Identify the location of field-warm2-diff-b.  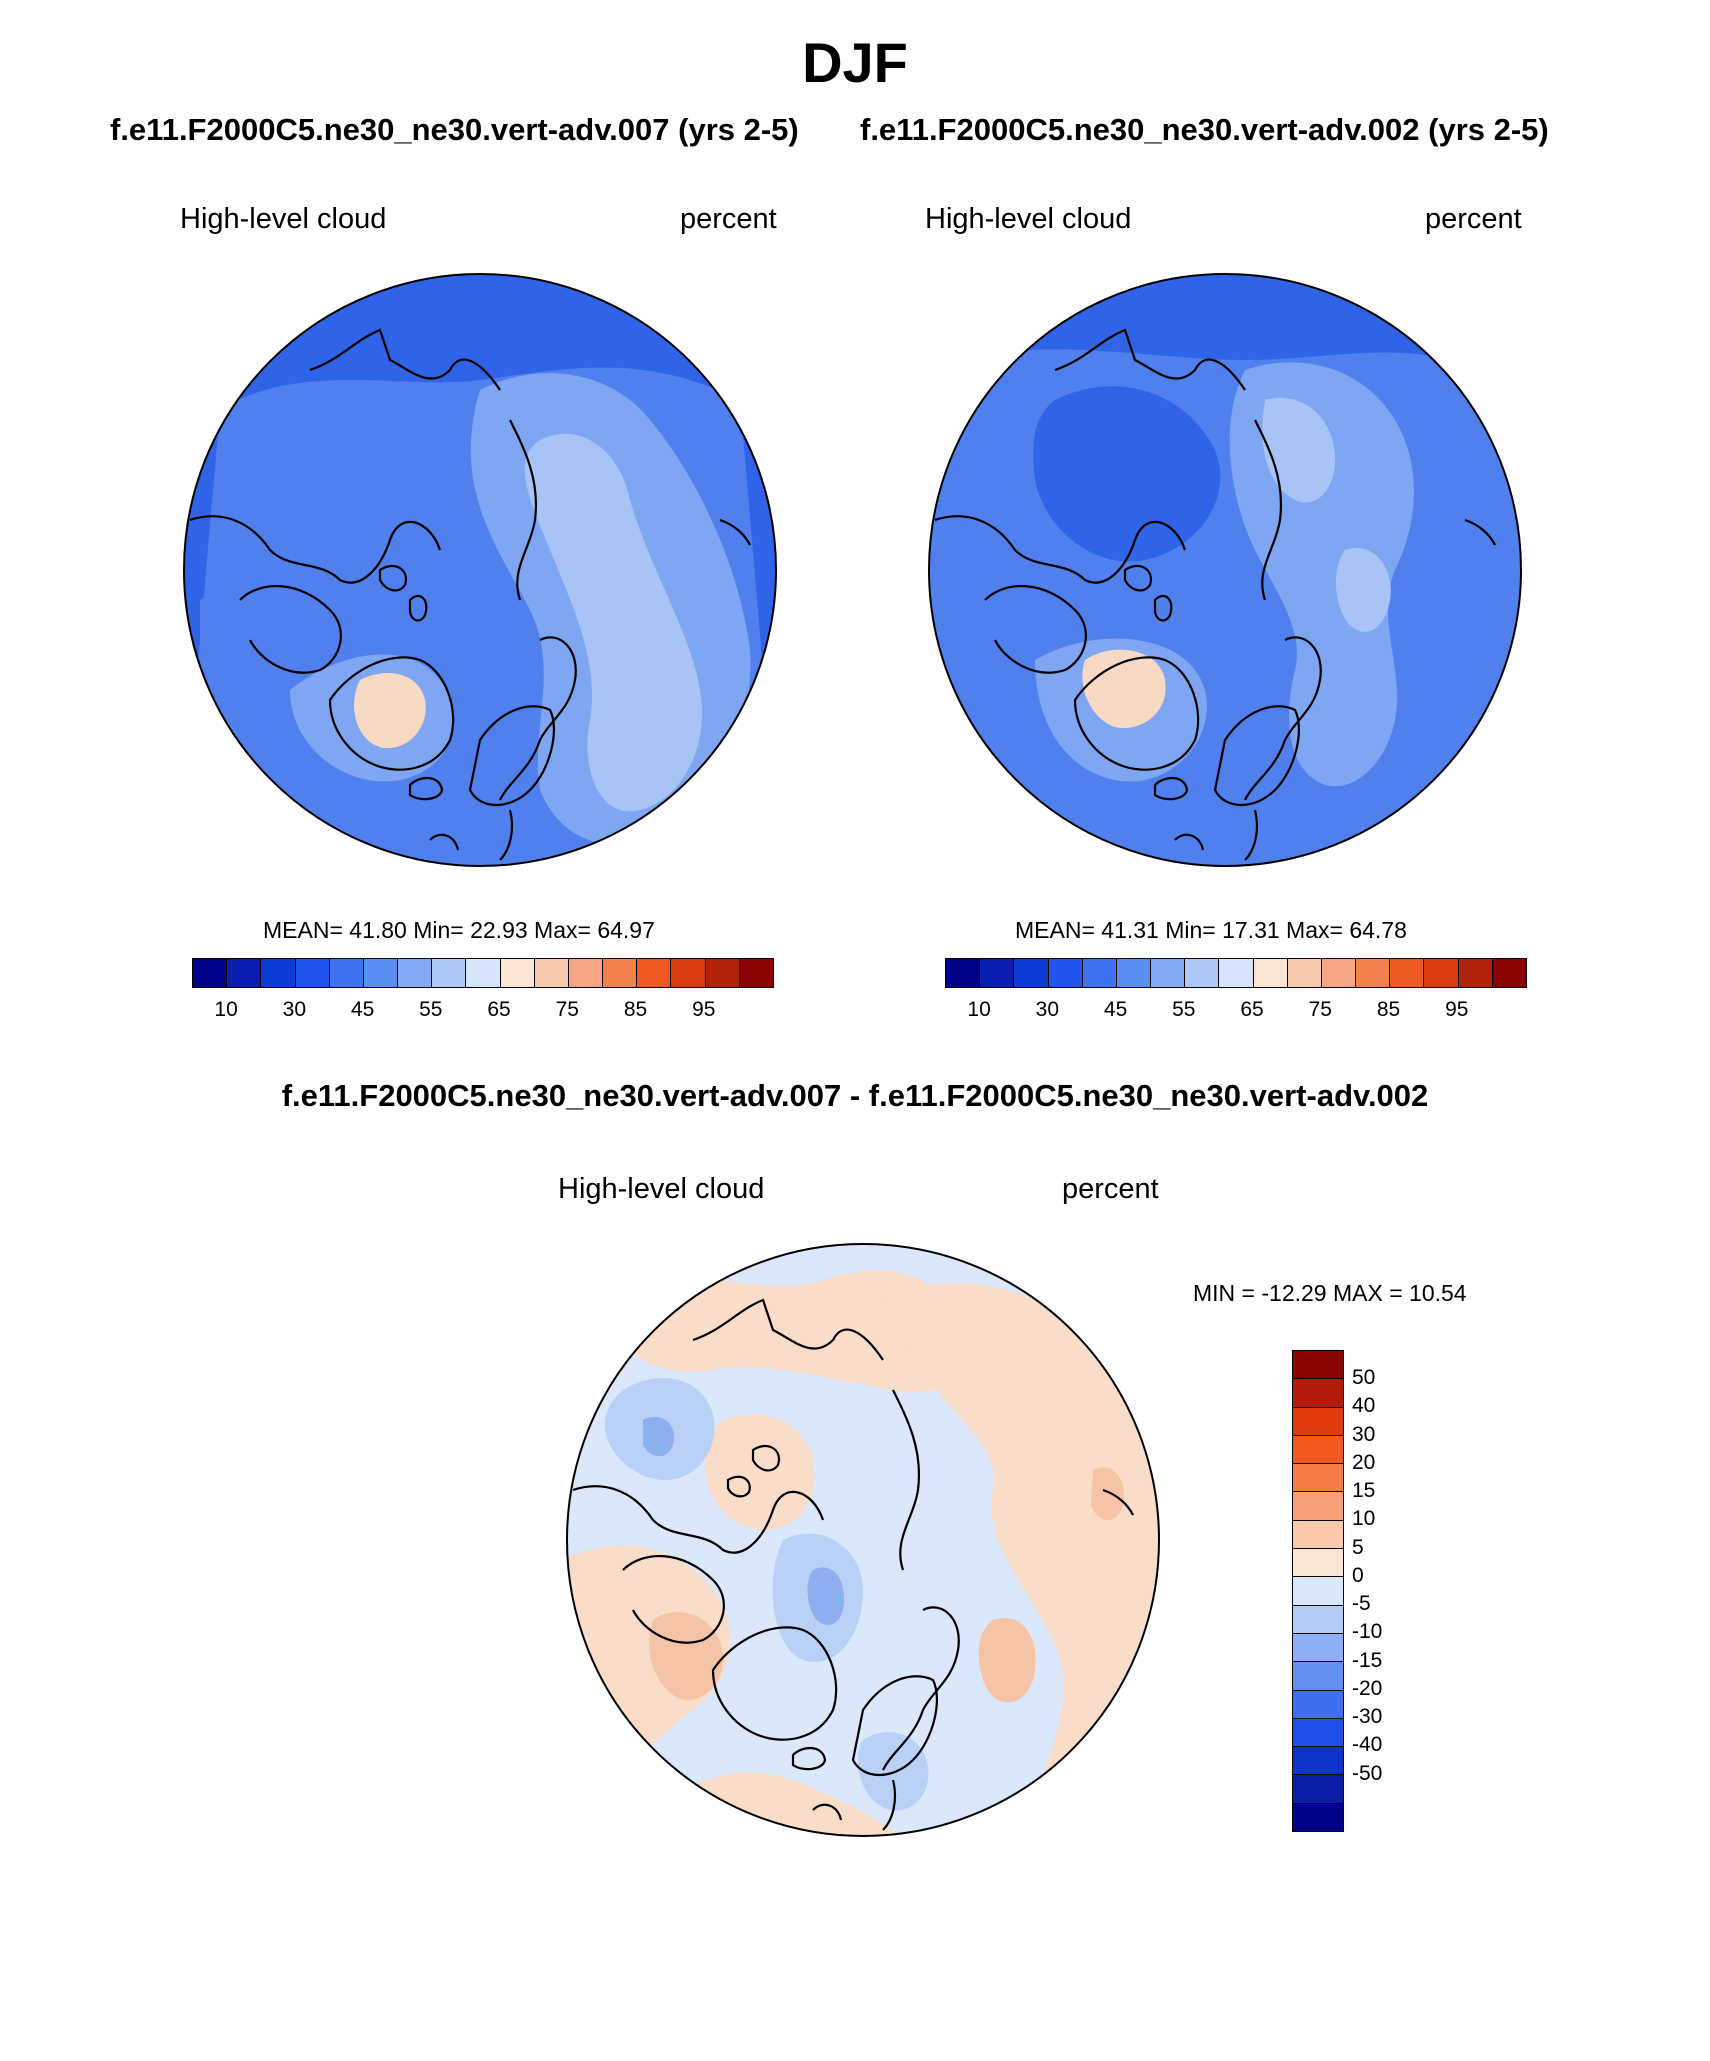
(1007, 1660).